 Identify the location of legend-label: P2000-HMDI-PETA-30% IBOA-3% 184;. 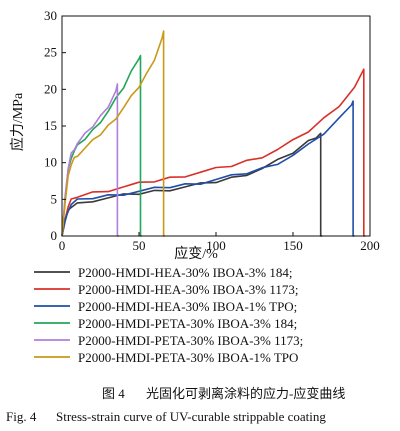
(187, 323).